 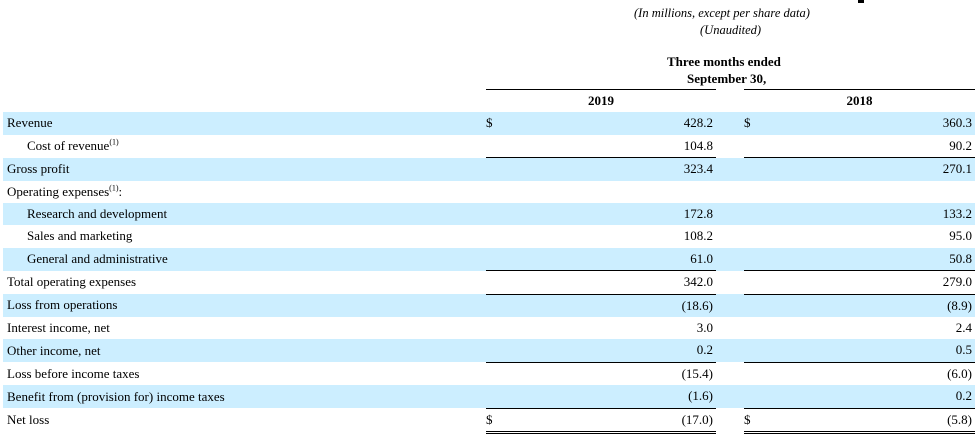 What do you see at coordinates (869, 259) in the screenshot?
I see `value-2018: 50.8` at bounding box center [869, 259].